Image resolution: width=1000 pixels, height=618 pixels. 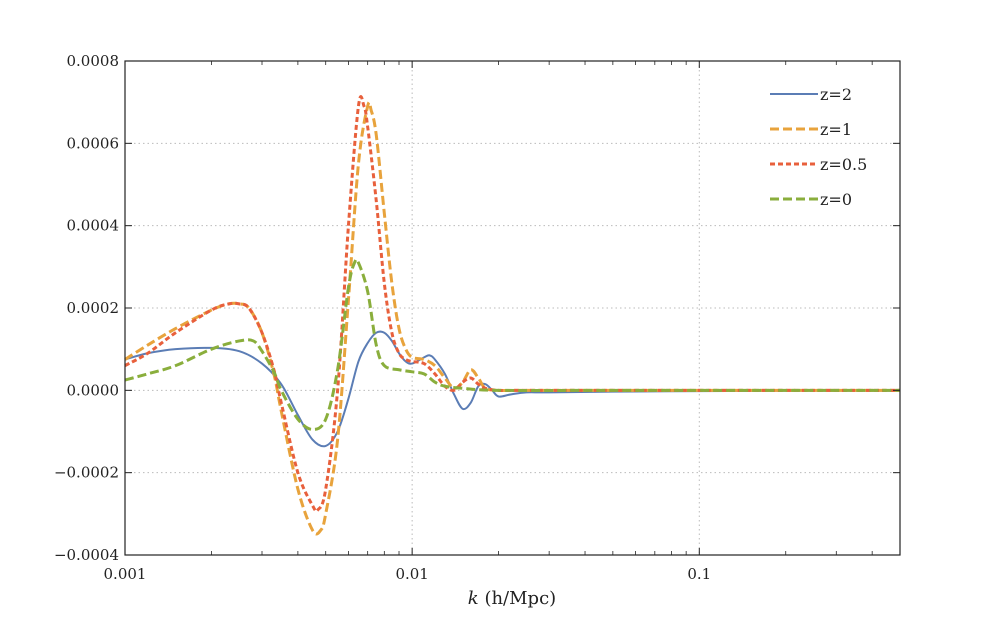 What do you see at coordinates (125, 574) in the screenshot?
I see `x-tick-label: 0.001` at bounding box center [125, 574].